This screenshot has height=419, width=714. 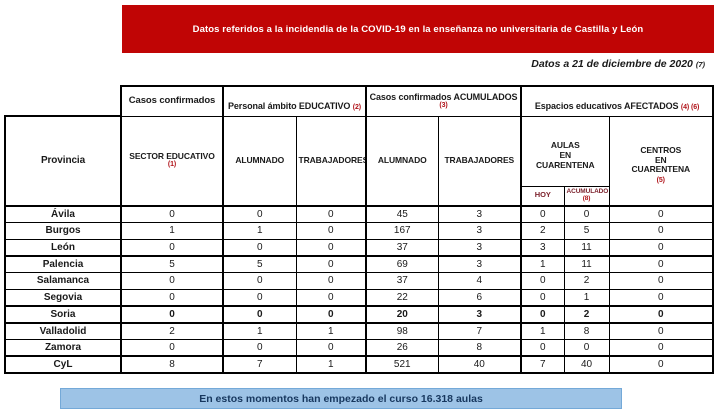 What do you see at coordinates (259, 161) in the screenshot?
I see `header-alumnado-personal: ALUMNADO` at bounding box center [259, 161].